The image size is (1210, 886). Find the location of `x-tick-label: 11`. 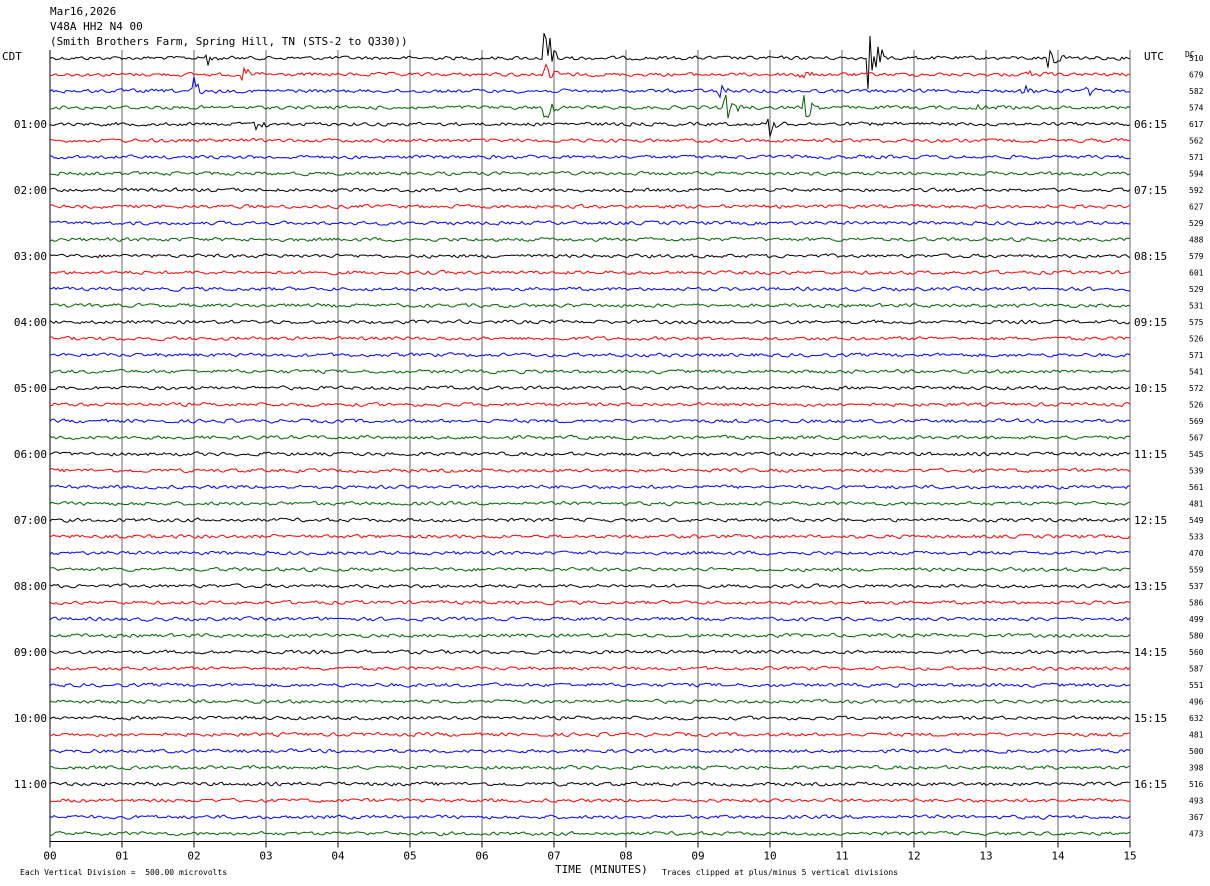

x-tick-label: 11 is located at coordinates (841, 856).